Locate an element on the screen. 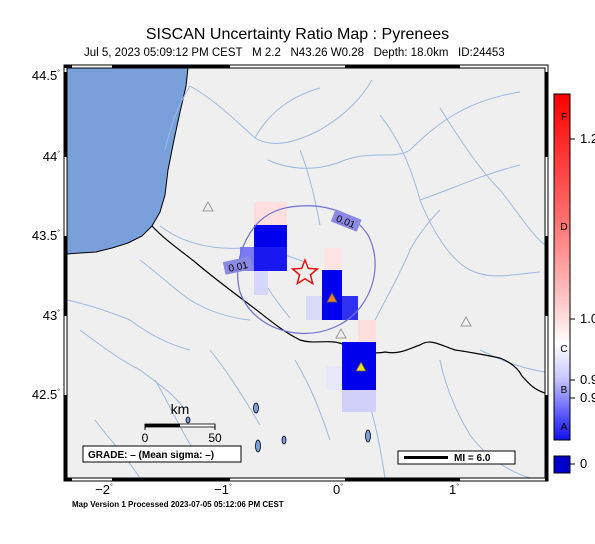 The width and height of the screenshot is (595, 544). seismic-stations is located at coordinates (337, 286).